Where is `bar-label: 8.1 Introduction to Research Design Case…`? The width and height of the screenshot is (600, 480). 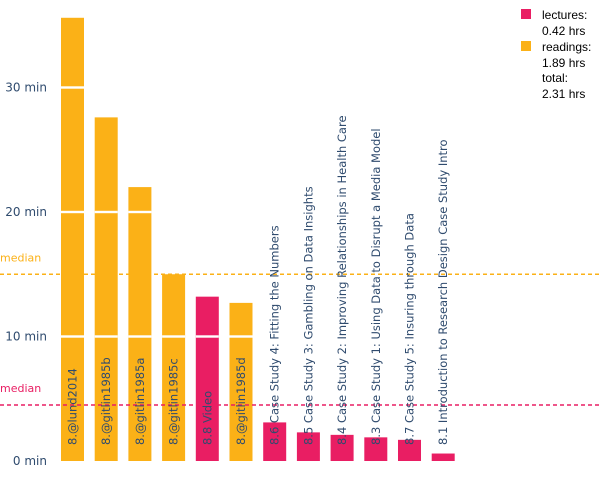 bar-label: 8.1 Introduction to Research Design Case… is located at coordinates (443, 292).